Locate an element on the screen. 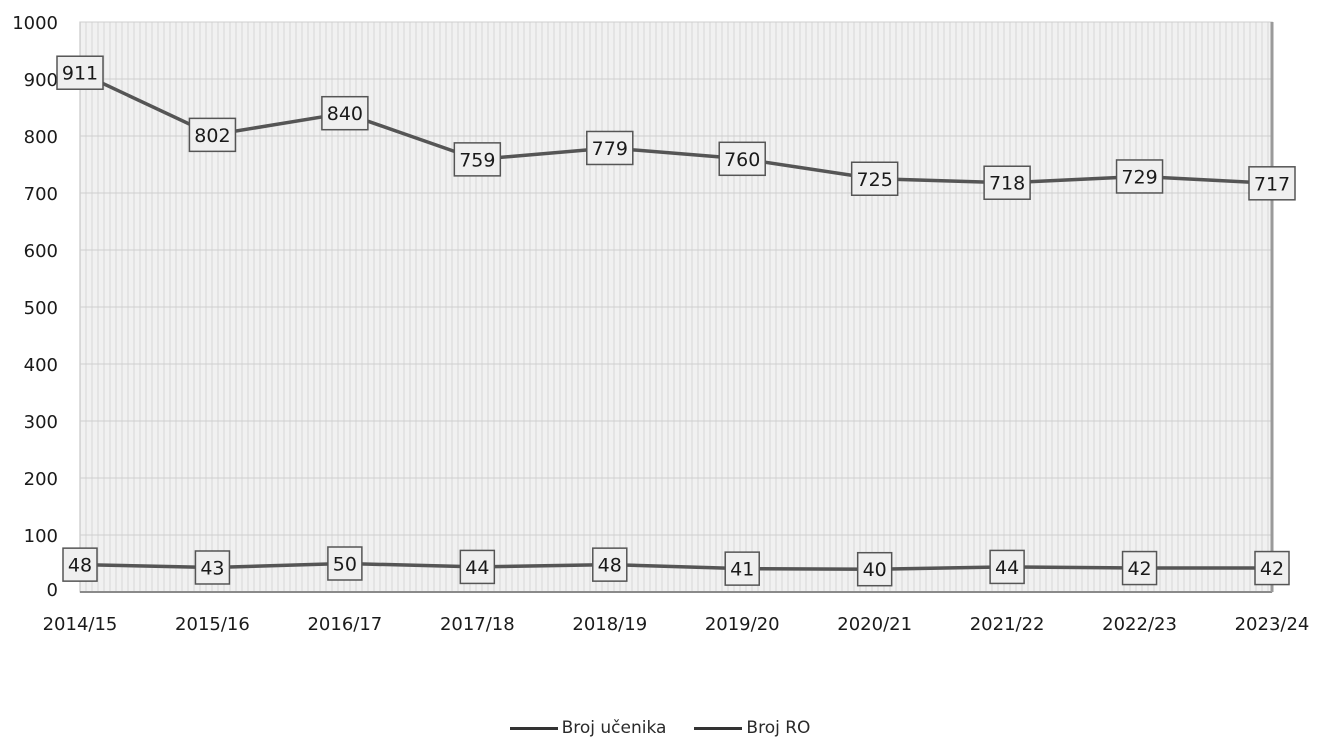 This screenshot has width=1320, height=741. x-tick-label: 2016/17 is located at coordinates (344, 624).